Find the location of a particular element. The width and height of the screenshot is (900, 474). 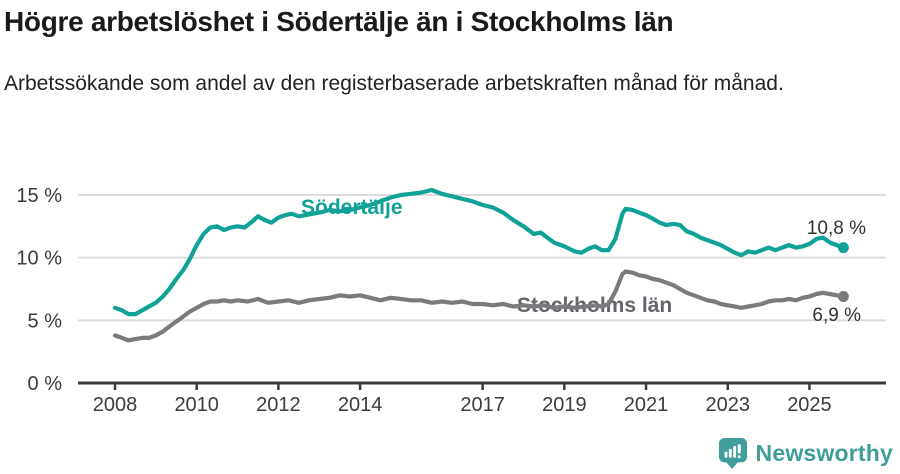

y-tick-label: 0 % is located at coordinates (45, 384).